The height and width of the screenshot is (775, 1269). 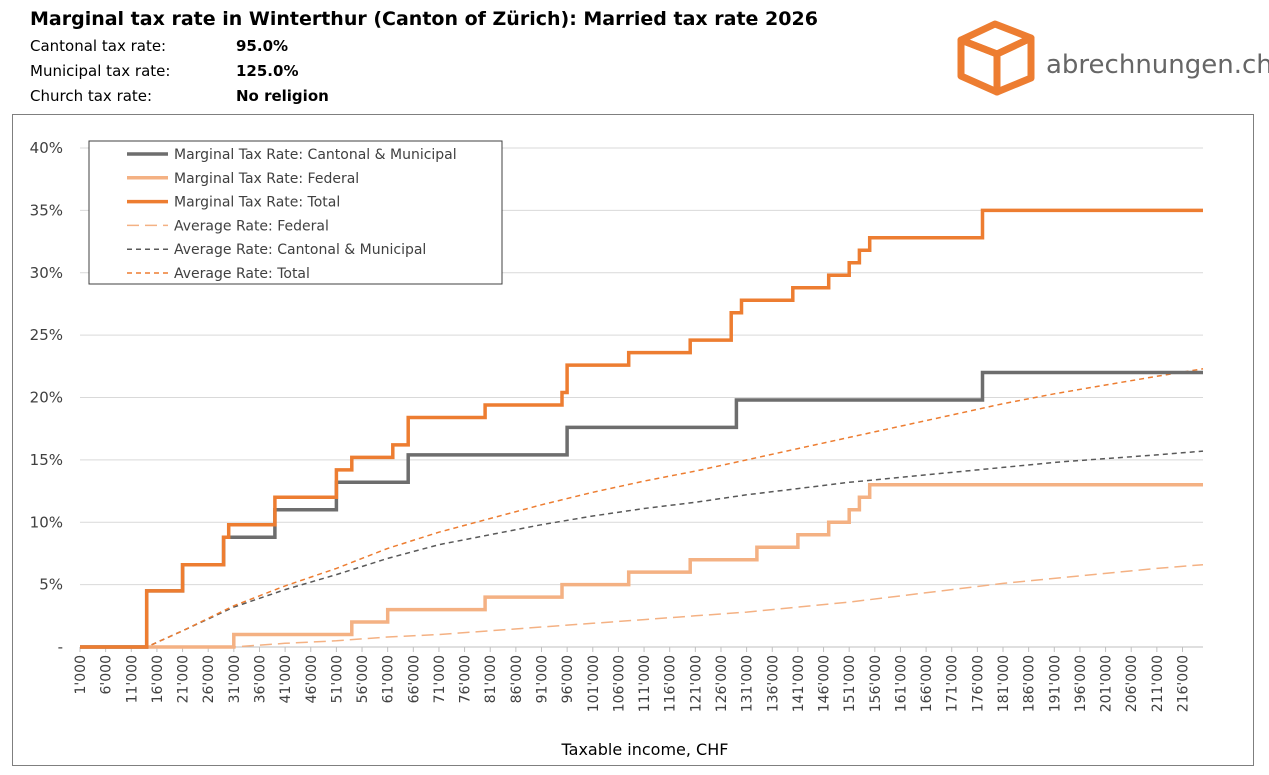 What do you see at coordinates (825, 683) in the screenshot?
I see `x-tick-label: 146'000` at bounding box center [825, 683].